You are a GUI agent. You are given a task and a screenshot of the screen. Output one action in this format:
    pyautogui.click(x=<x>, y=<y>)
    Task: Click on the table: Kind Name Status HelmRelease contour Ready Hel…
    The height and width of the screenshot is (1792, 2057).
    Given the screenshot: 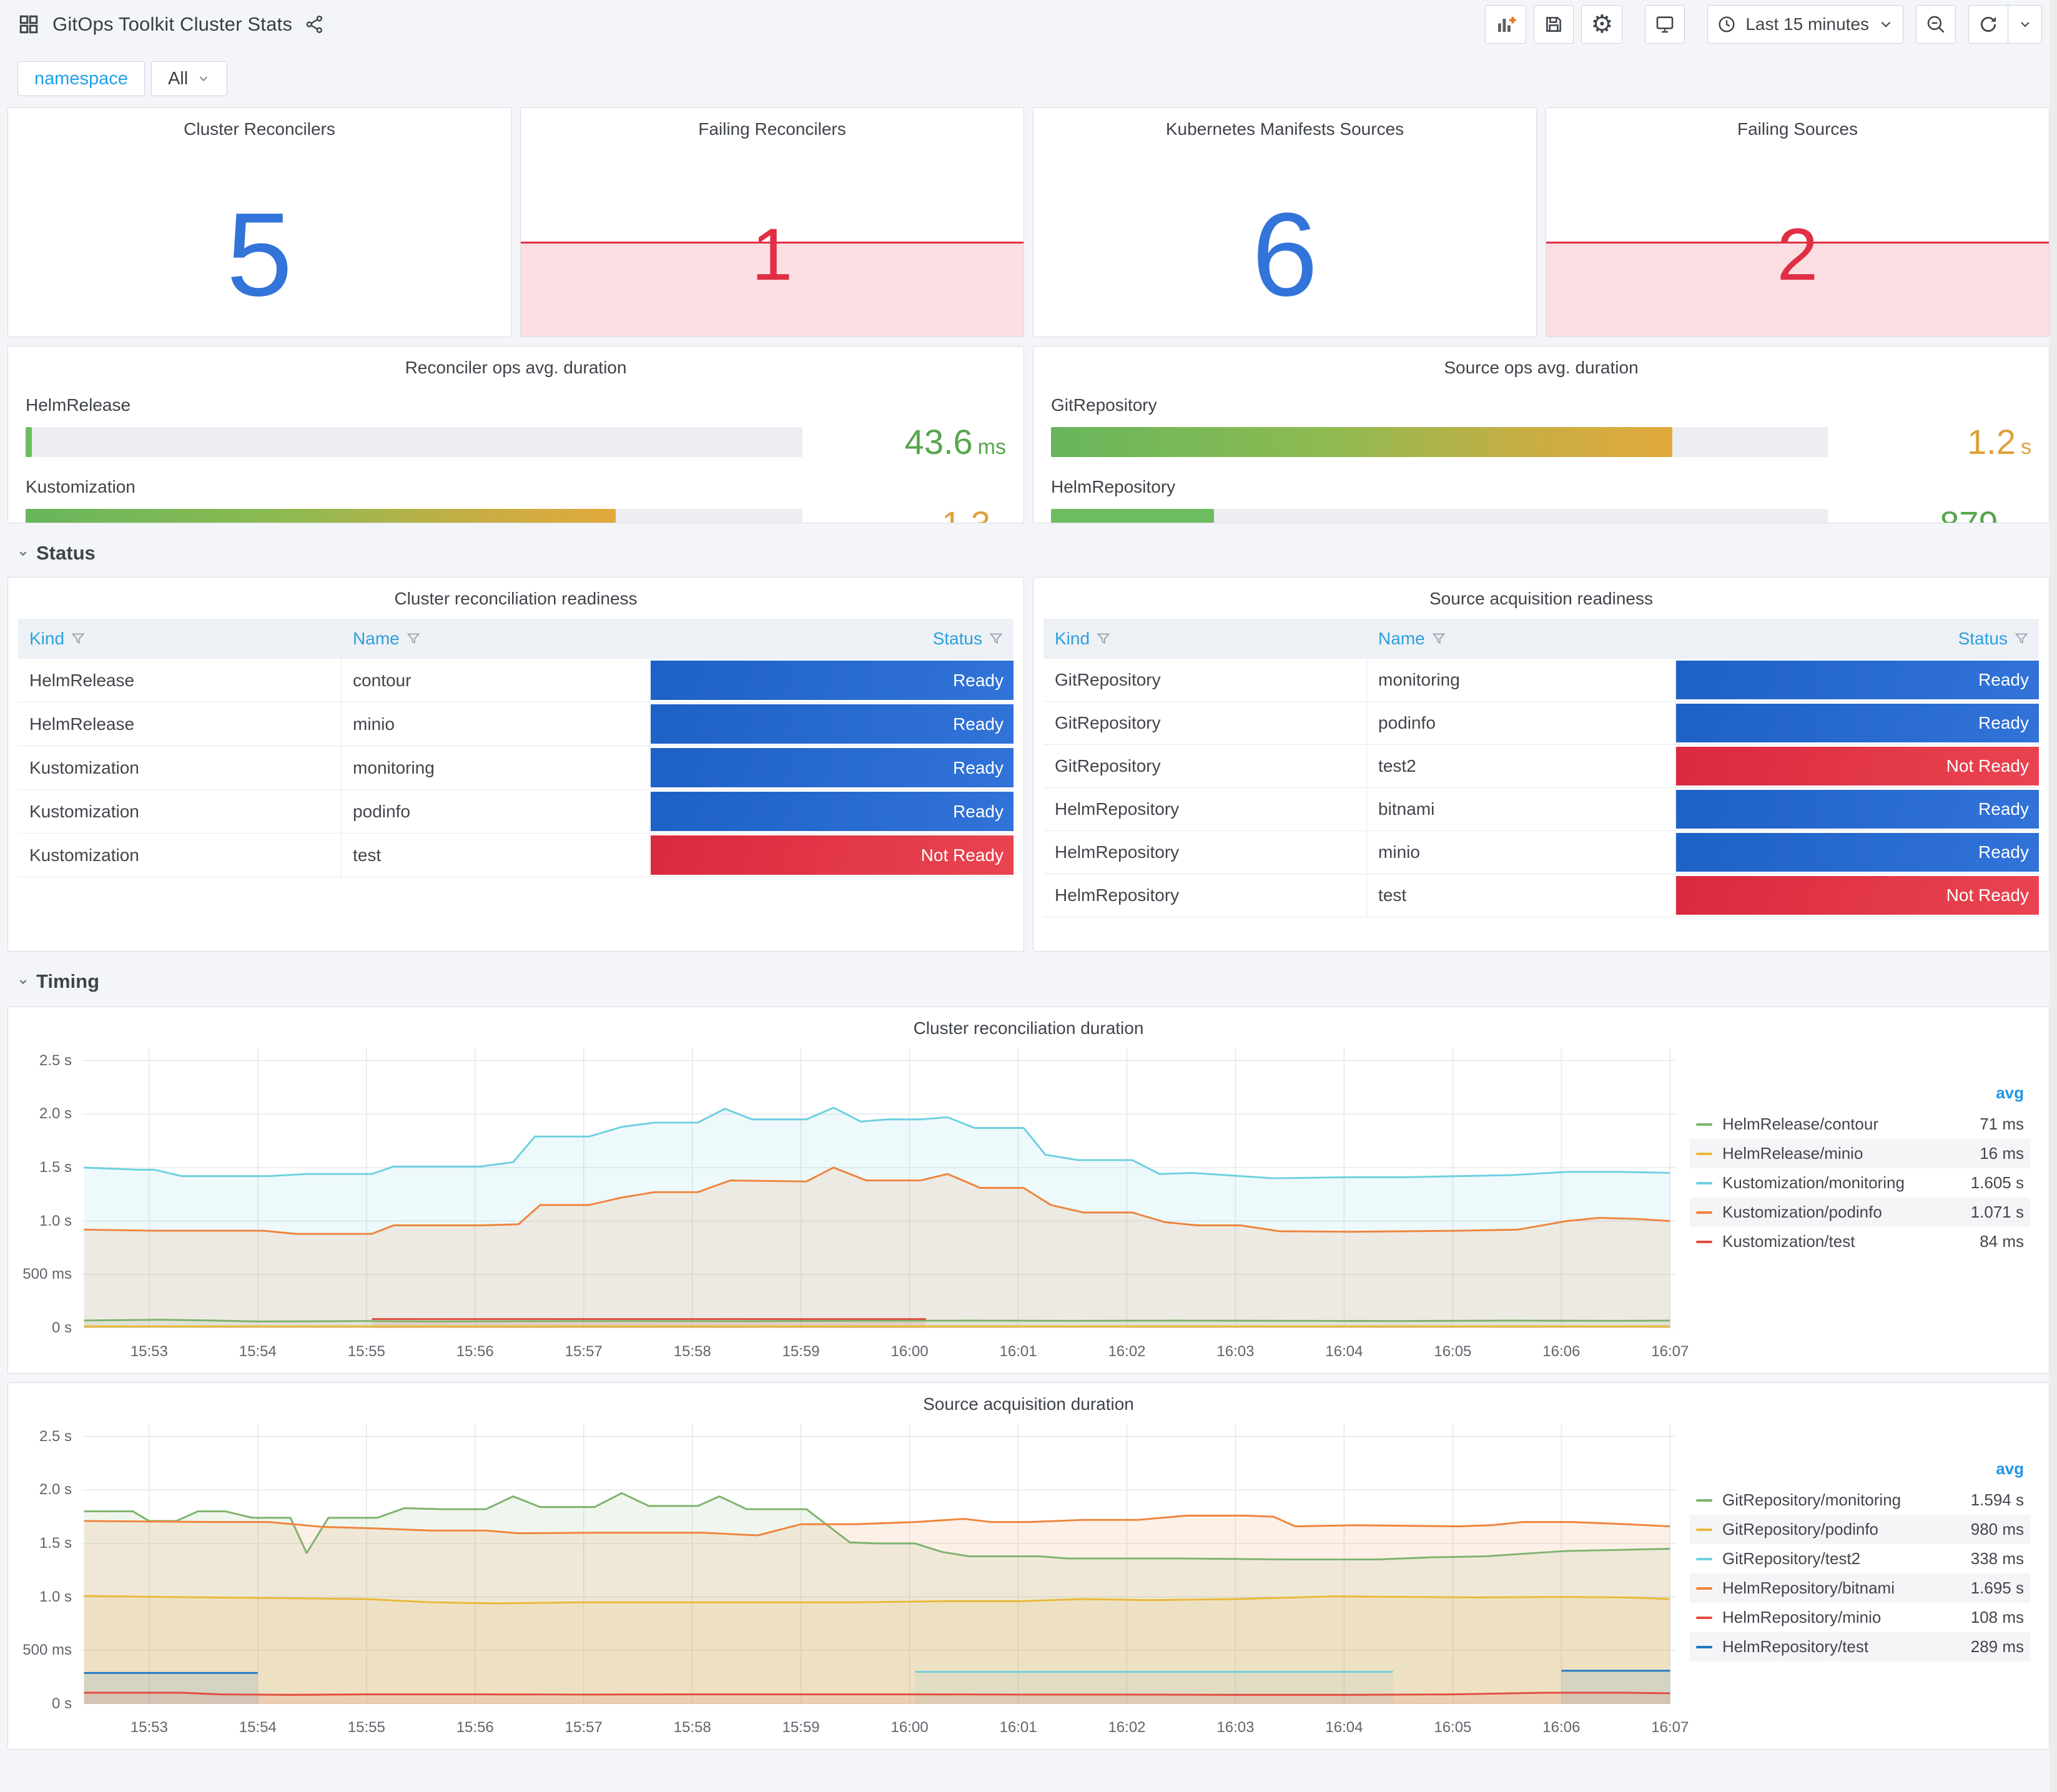 What is the action you would take?
    pyautogui.click(x=516, y=748)
    